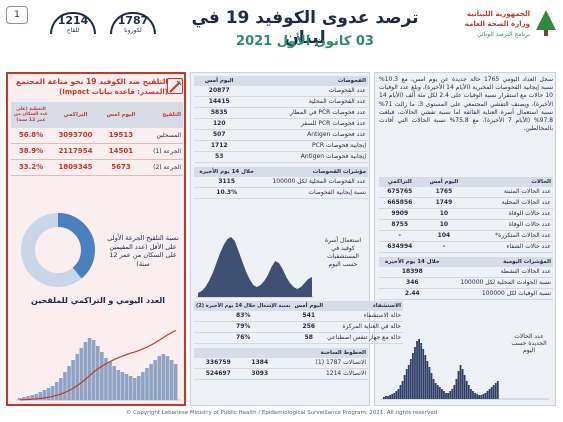  What do you see at coordinates (113, 92) in the screenshot?
I see `vaccination-source: (المصدر: قاعدة بيانات Impact)` at bounding box center [113, 92].